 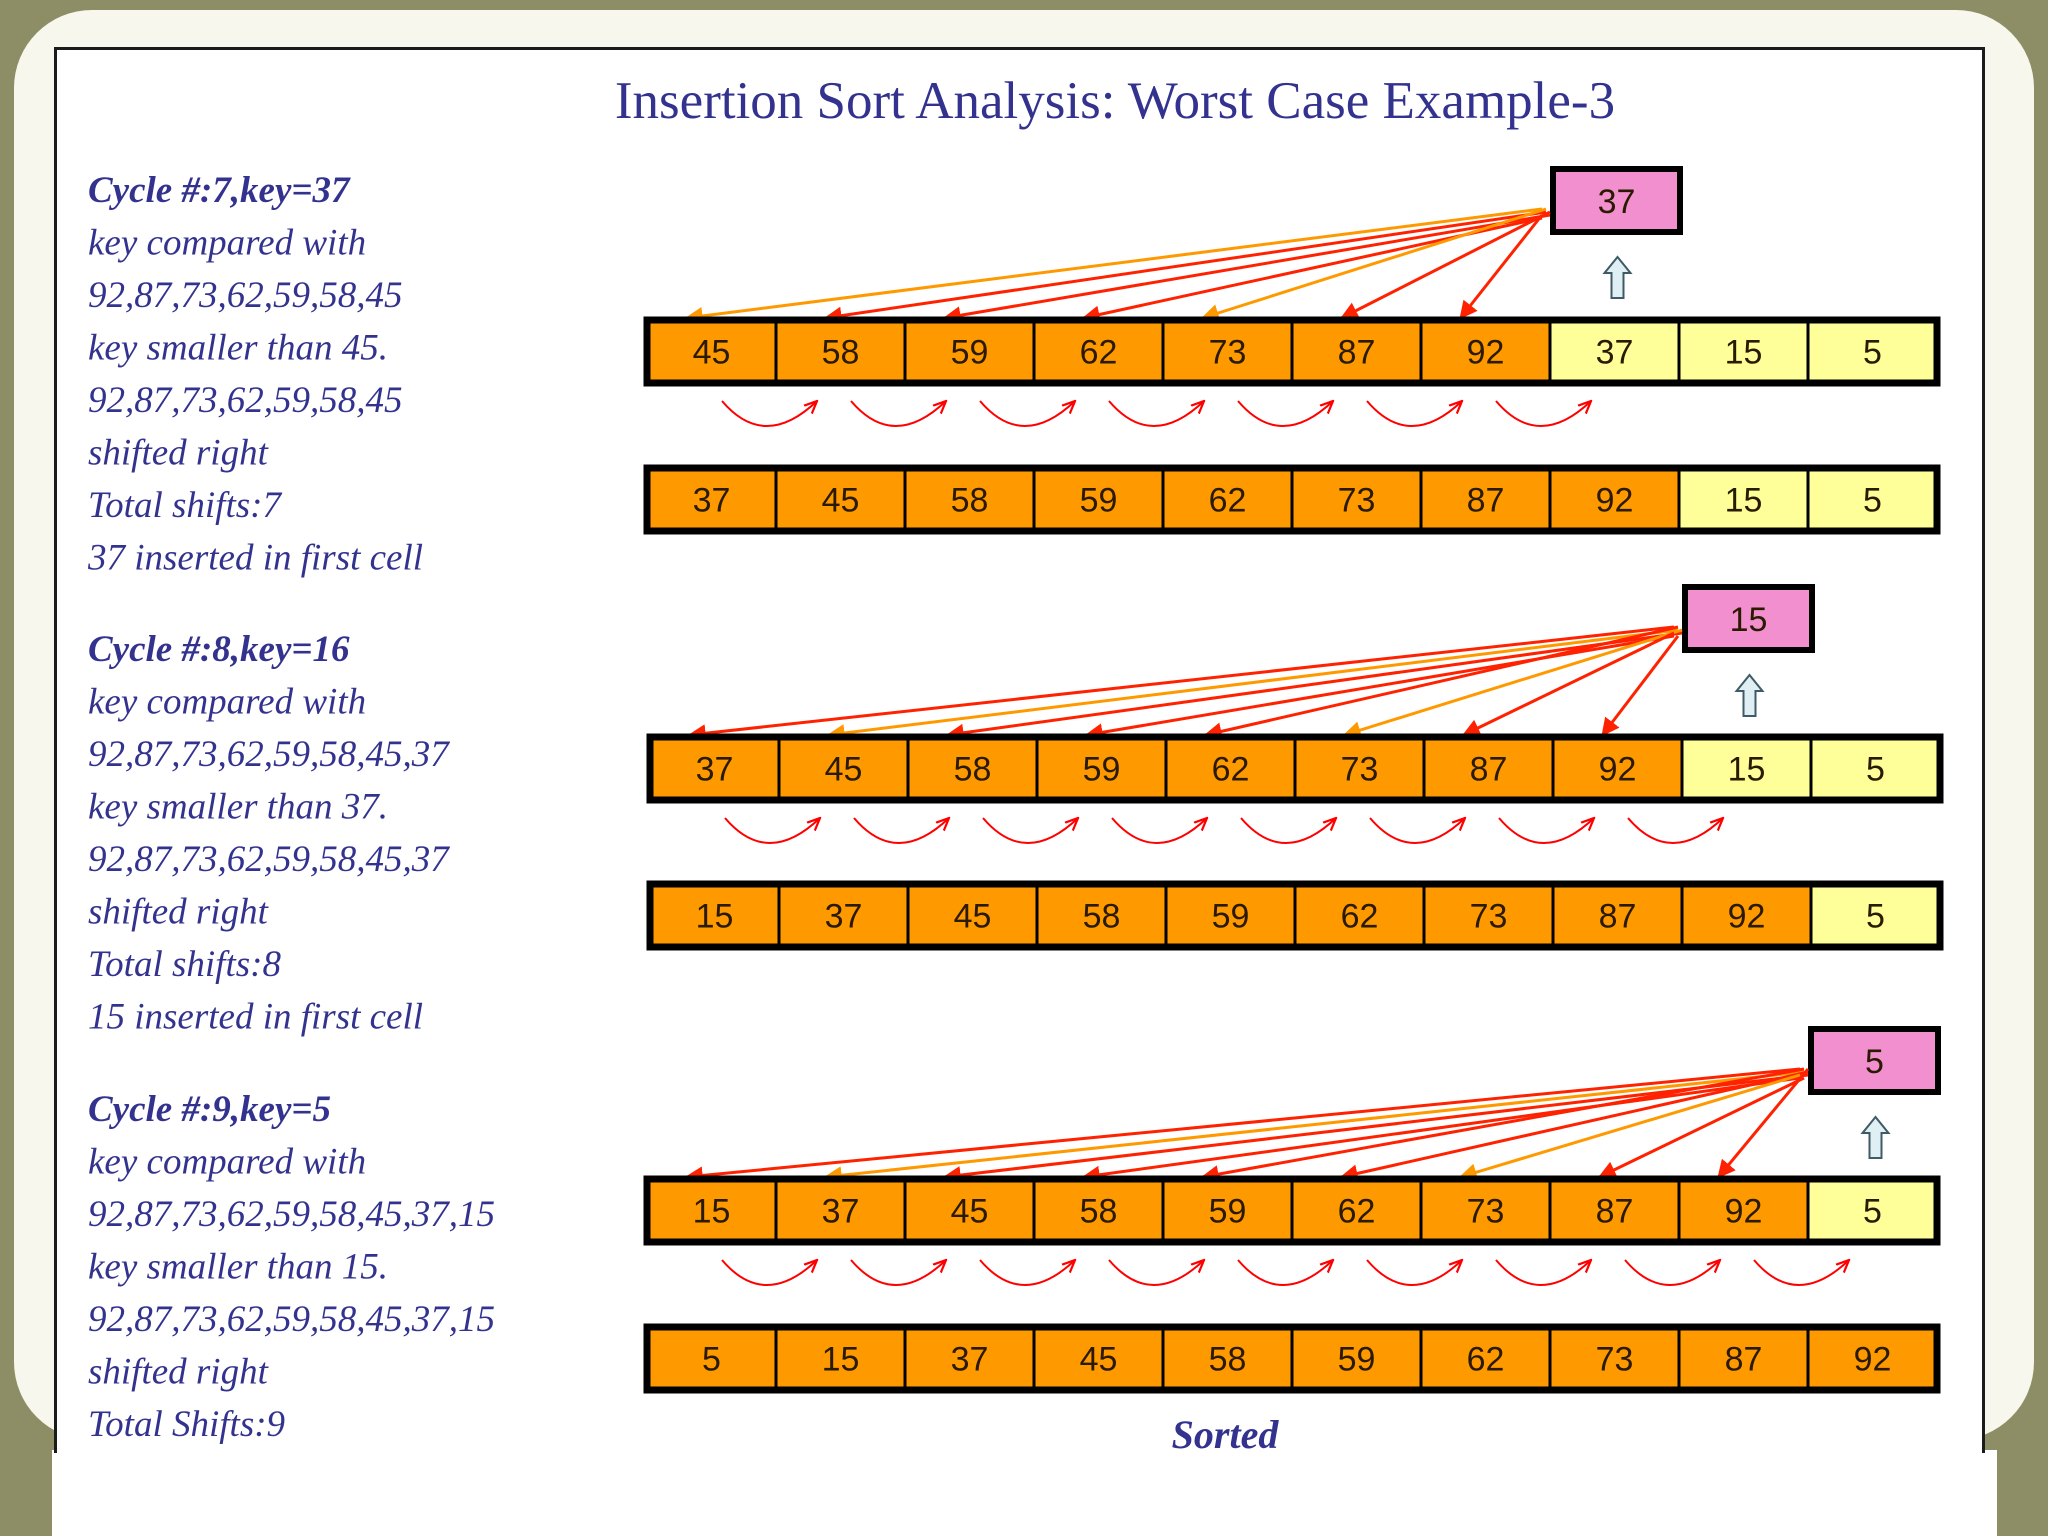 What do you see at coordinates (185, 505) in the screenshot?
I see `cycle-description-line: Total shifts:7` at bounding box center [185, 505].